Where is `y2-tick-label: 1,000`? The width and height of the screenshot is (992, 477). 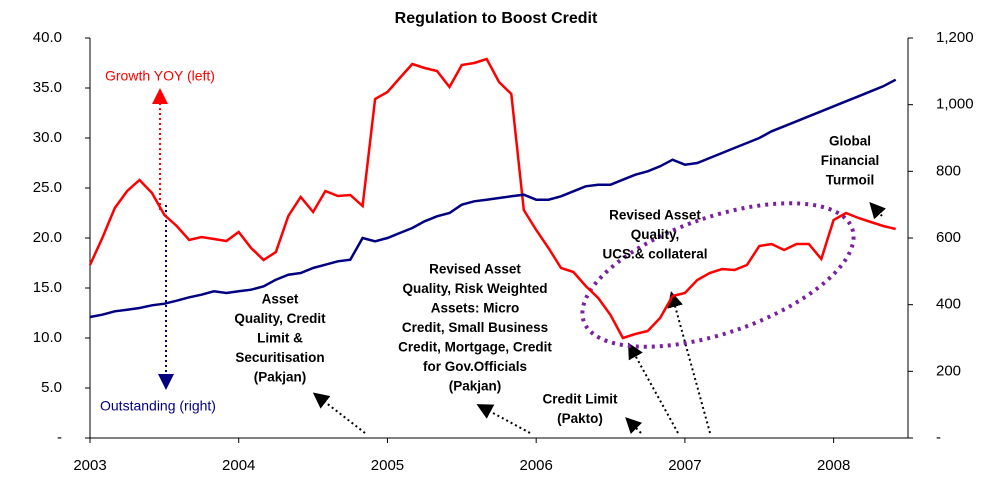
y2-tick-label: 1,000 is located at coordinates (955, 104).